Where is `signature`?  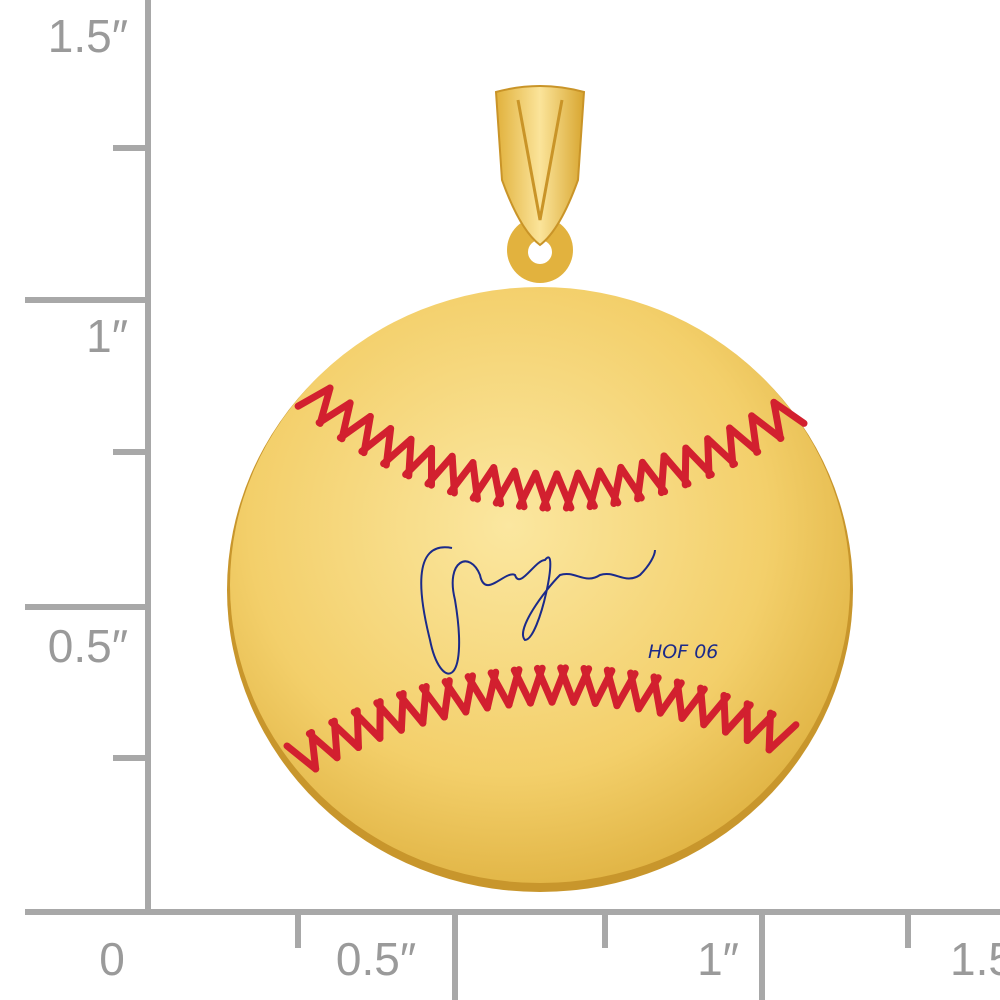 signature is located at coordinates (538, 610).